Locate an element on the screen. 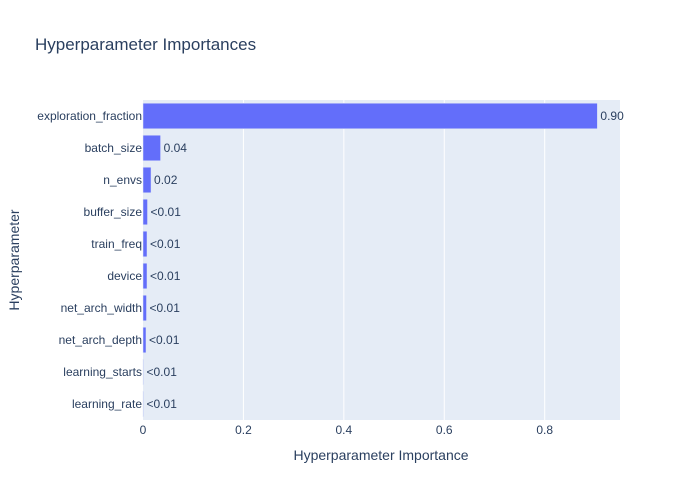  data-label: 0.04 is located at coordinates (176, 148).